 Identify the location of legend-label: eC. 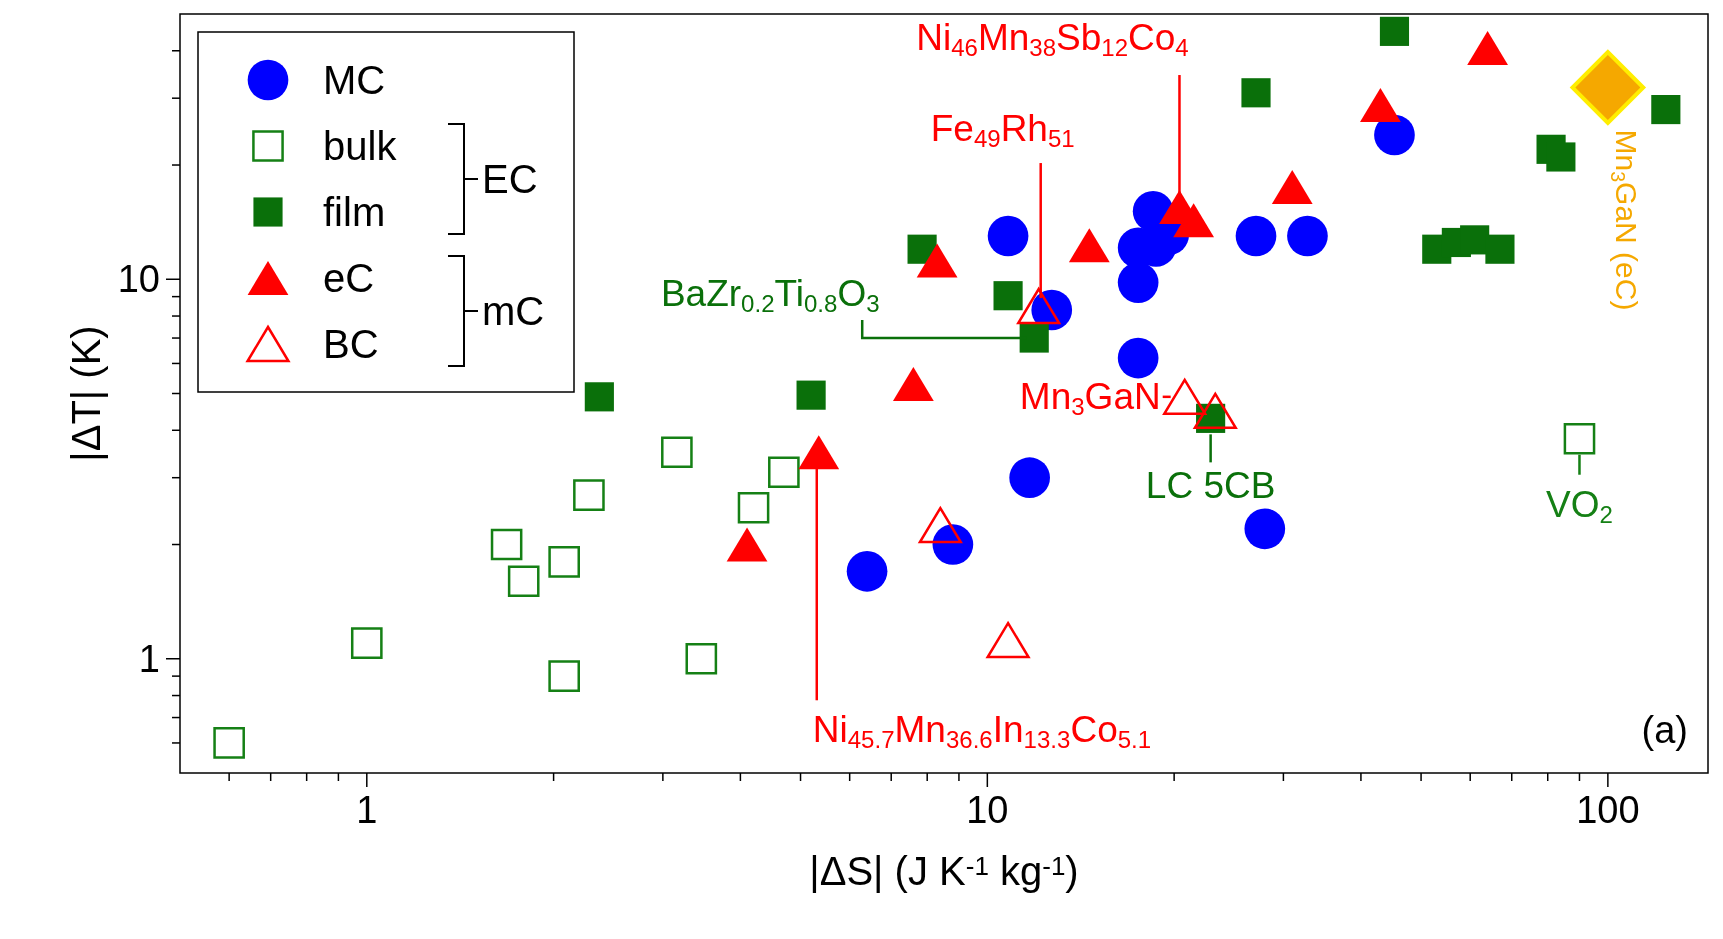
(349, 278).